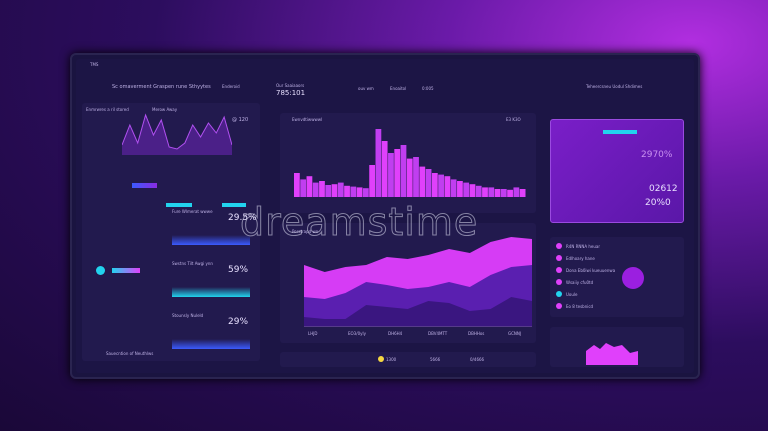  I want to click on list-item: Uoule, so click(572, 294).